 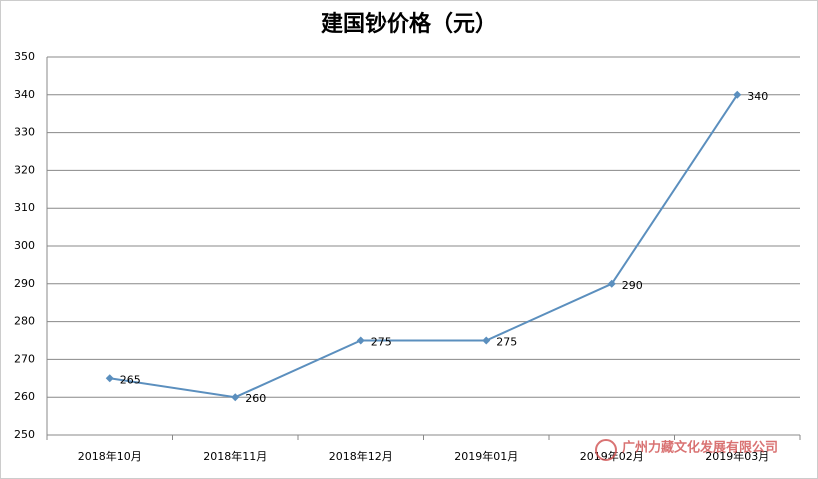 What do you see at coordinates (361, 456) in the screenshot?
I see `x-tick-label: 2018年12月` at bounding box center [361, 456].